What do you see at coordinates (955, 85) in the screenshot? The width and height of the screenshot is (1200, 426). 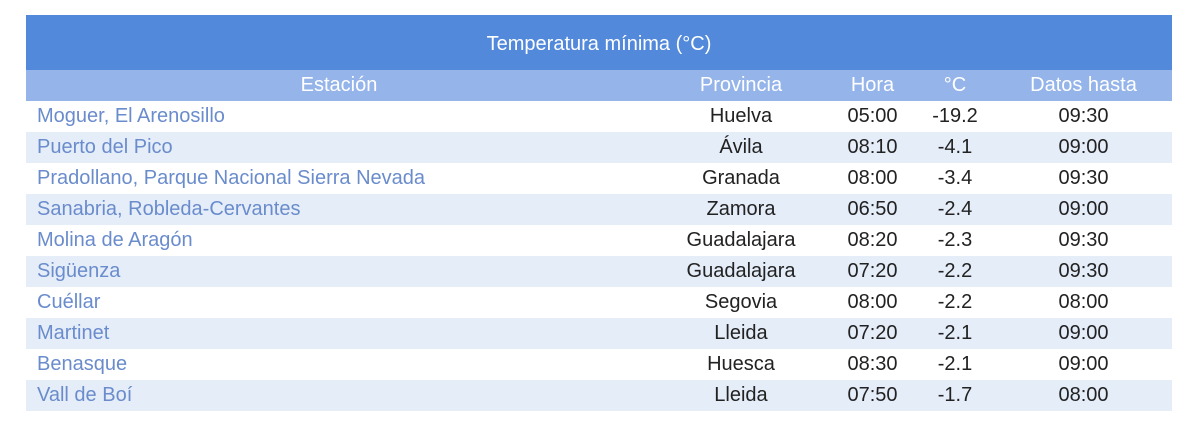 I see `column-header: °C` at bounding box center [955, 85].